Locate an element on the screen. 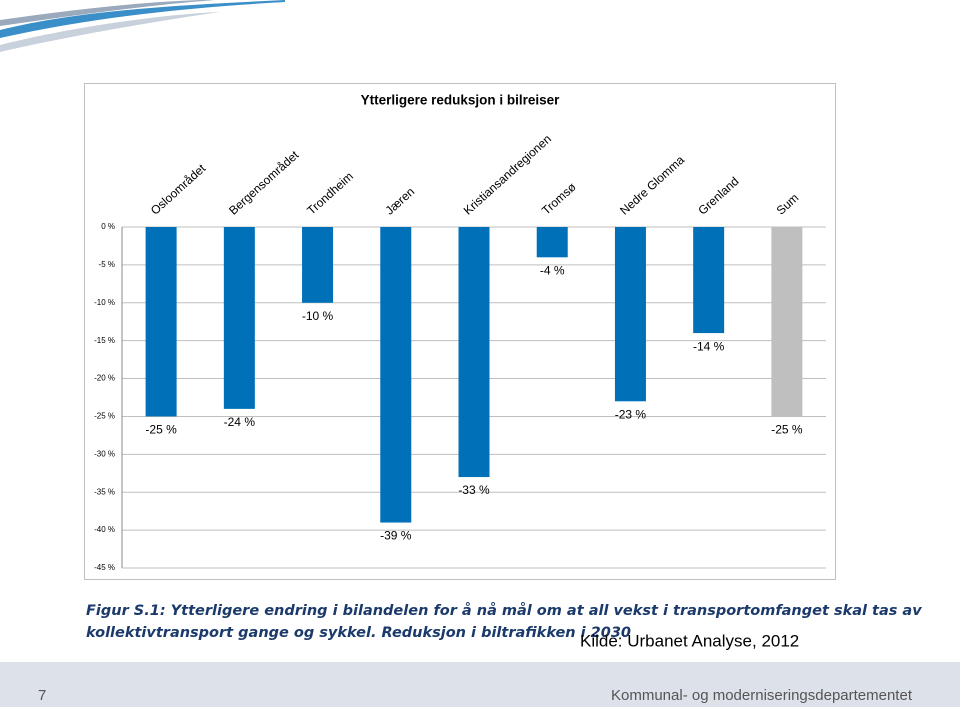 Image resolution: width=960 pixels, height=712 pixels. y-tick-label: 0 % is located at coordinates (108, 226).